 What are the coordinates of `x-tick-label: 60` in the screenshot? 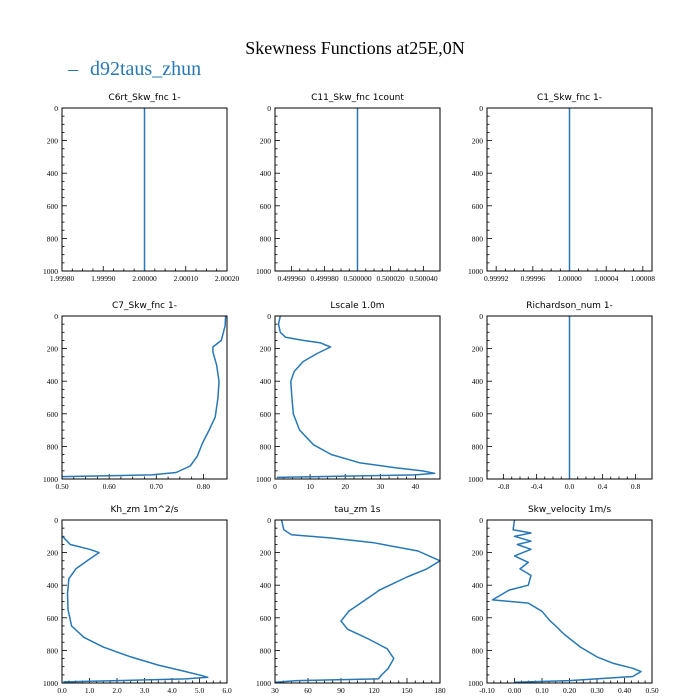 It's located at (308, 690).